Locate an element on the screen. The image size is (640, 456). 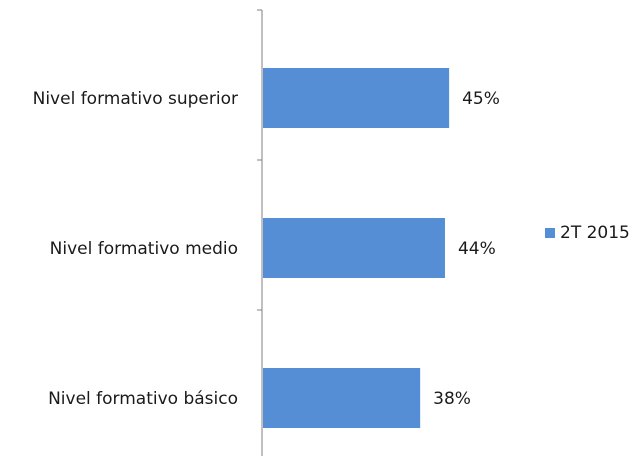
category-label-nivel-formativo-basico: Nivel formativo básico is located at coordinates (143, 399).